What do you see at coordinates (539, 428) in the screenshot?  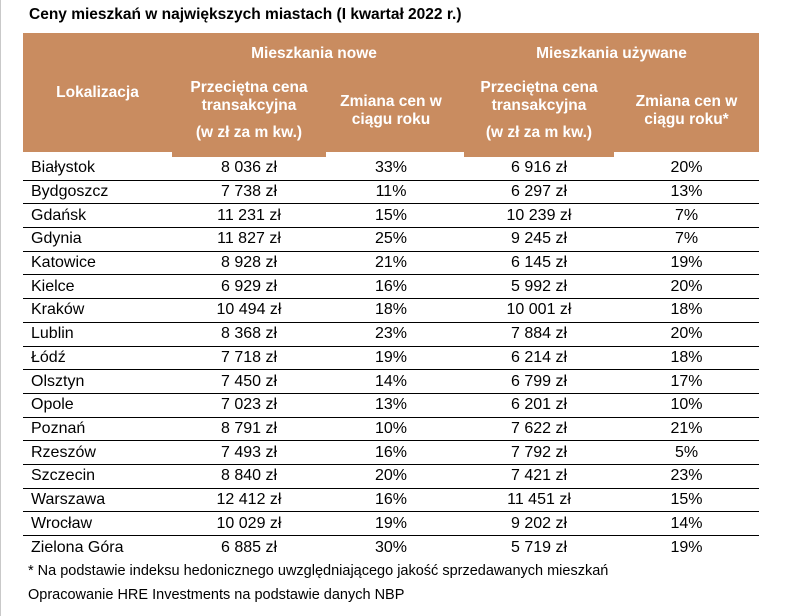 I see `used-price-cell: 7 622 zł` at bounding box center [539, 428].